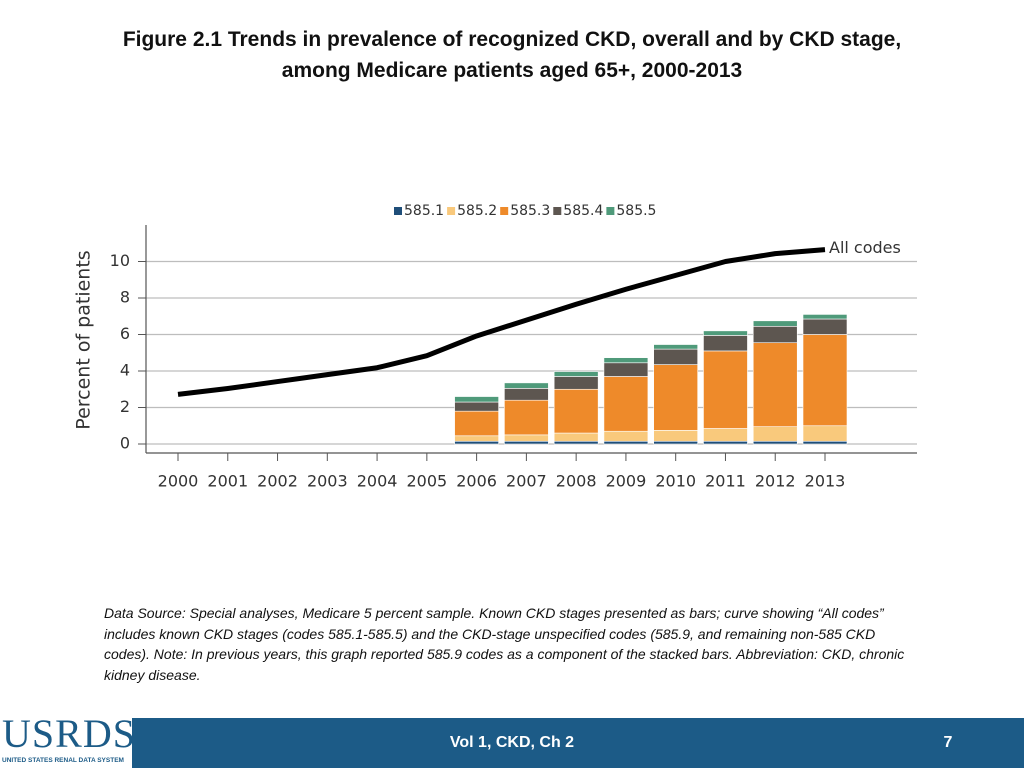 Image resolution: width=1024 pixels, height=768 pixels. Describe the element at coordinates (948, 742) in the screenshot. I see `page-number: 7` at that location.